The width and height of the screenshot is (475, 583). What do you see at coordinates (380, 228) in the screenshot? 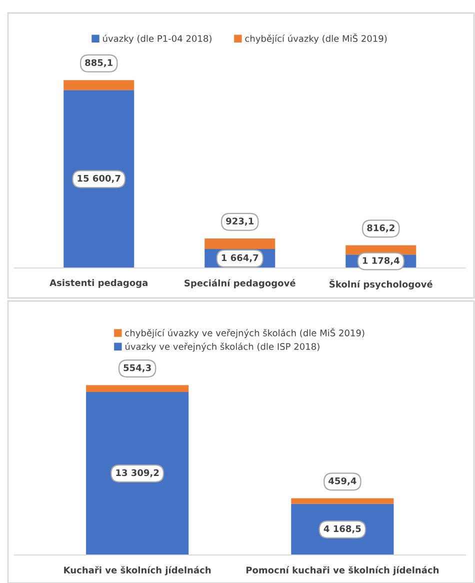
I see `data-label: 816,2` at bounding box center [380, 228].